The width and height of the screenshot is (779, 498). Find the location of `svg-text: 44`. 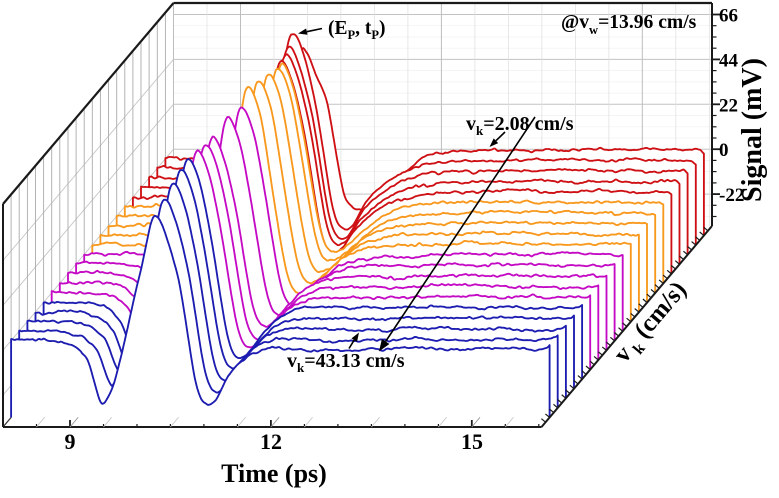

svg-text: 44 is located at coordinates (729, 60).